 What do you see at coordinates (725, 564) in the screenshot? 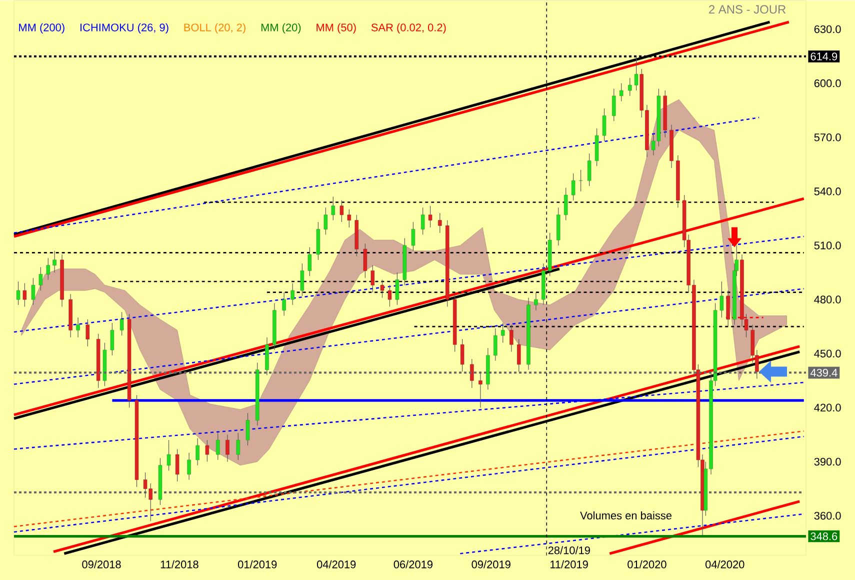
I see `x-tick-label: 04/2020` at bounding box center [725, 564].